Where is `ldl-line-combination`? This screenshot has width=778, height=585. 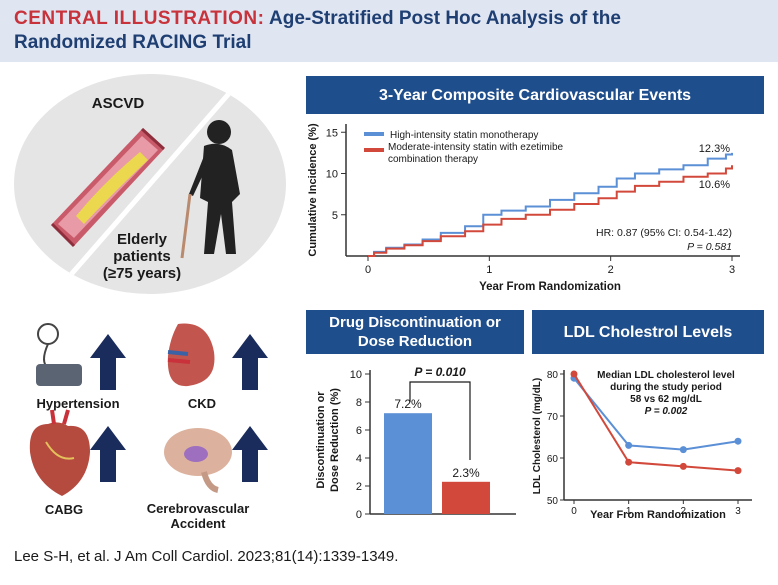
ldl-line-combination is located at coordinates (656, 422).